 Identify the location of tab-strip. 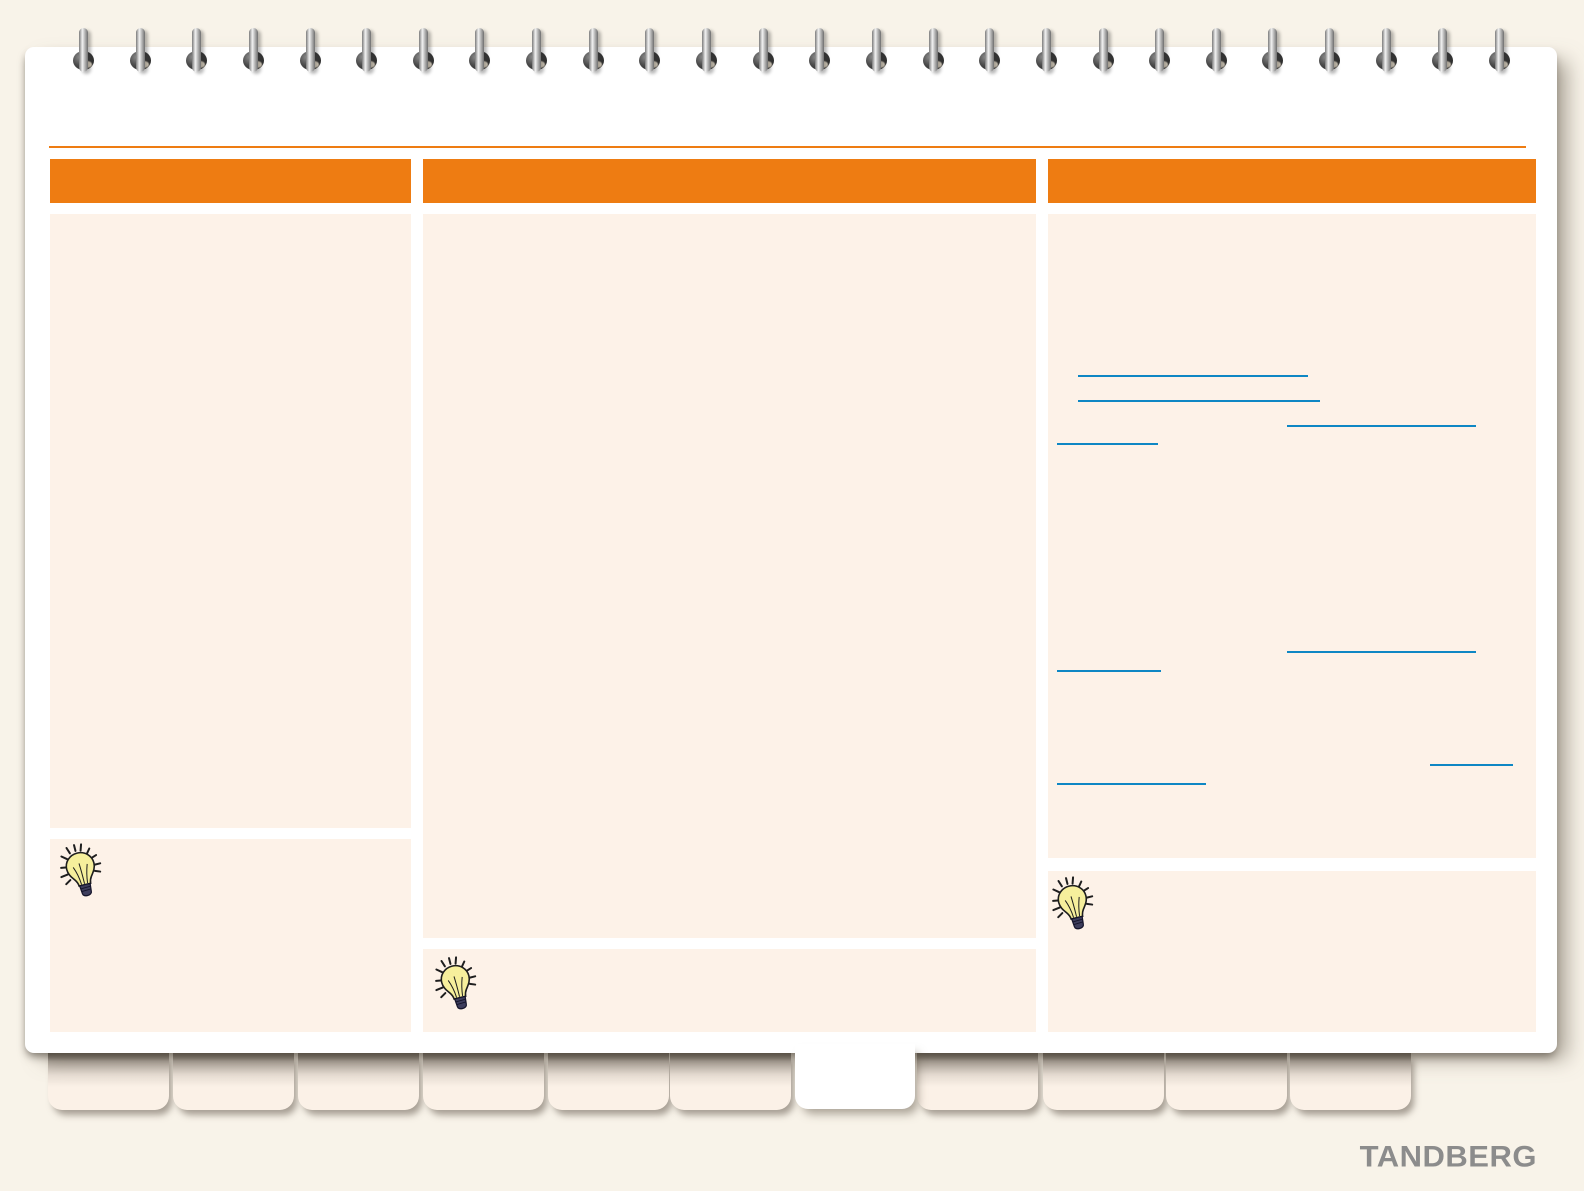
(792, 1088).